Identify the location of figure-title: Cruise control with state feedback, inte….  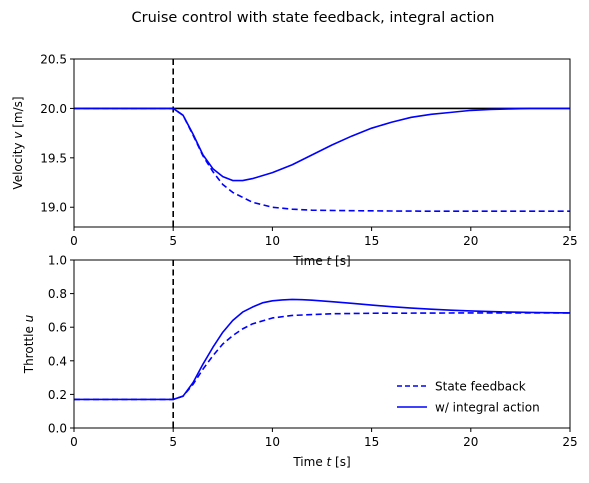
(313, 18).